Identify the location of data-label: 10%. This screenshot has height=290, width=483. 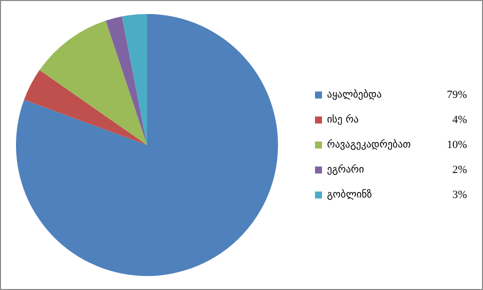
(456, 145).